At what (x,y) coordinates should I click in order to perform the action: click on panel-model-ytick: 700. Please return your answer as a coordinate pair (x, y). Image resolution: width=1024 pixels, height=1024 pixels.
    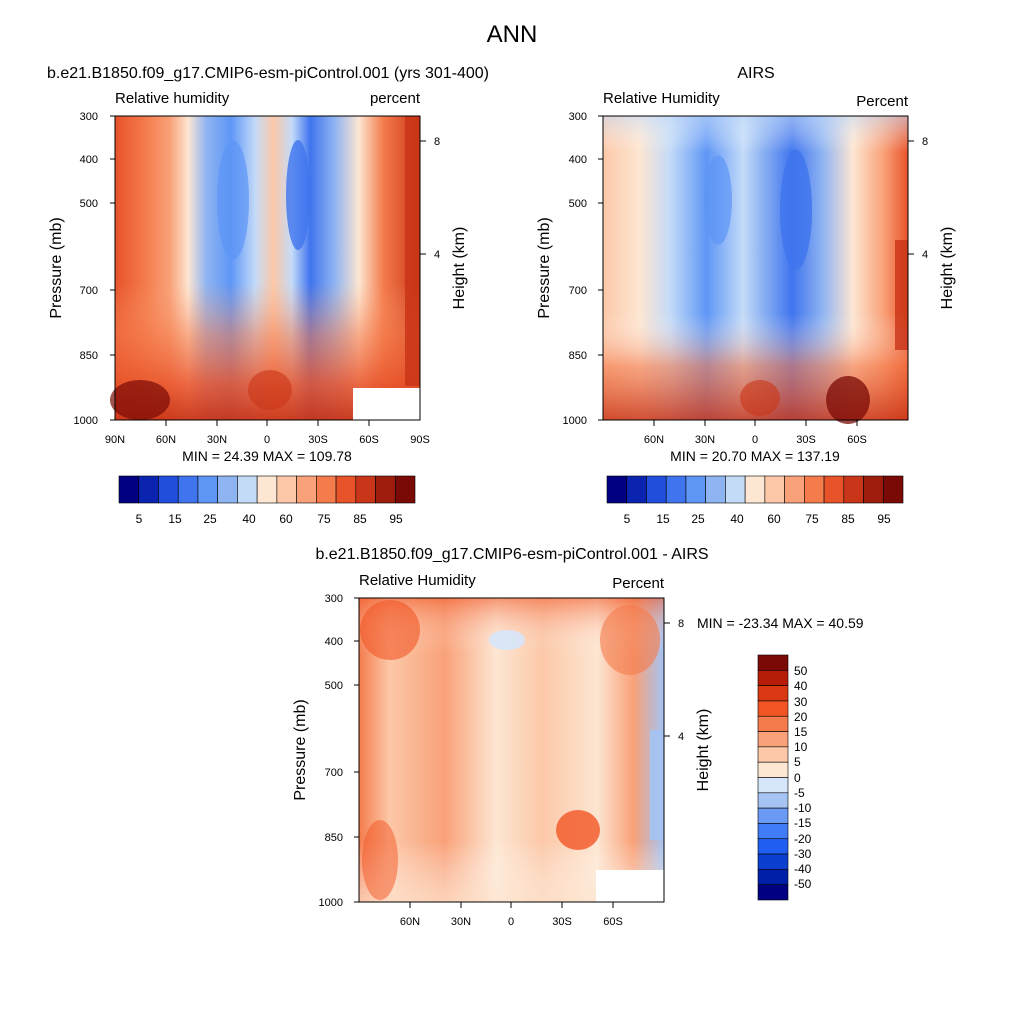
    Looking at the image, I should click on (89, 291).